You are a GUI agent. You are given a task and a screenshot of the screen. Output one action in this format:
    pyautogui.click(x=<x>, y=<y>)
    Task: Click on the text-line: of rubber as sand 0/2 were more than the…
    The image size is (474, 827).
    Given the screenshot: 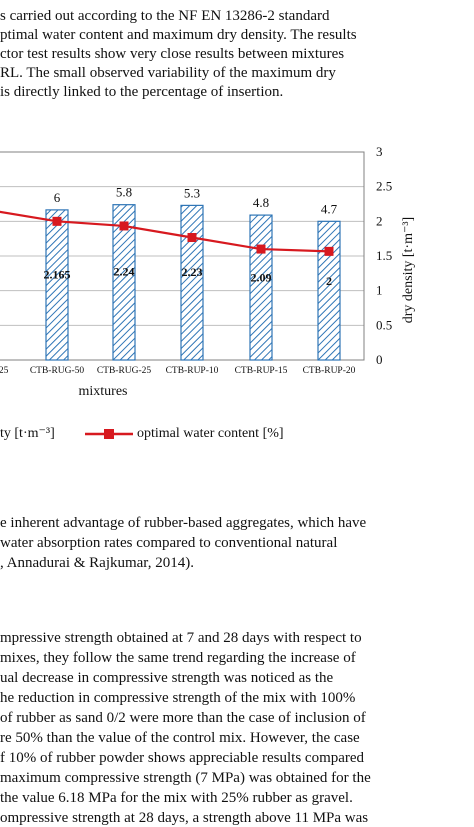 What is the action you would take?
    pyautogui.click(x=183, y=718)
    